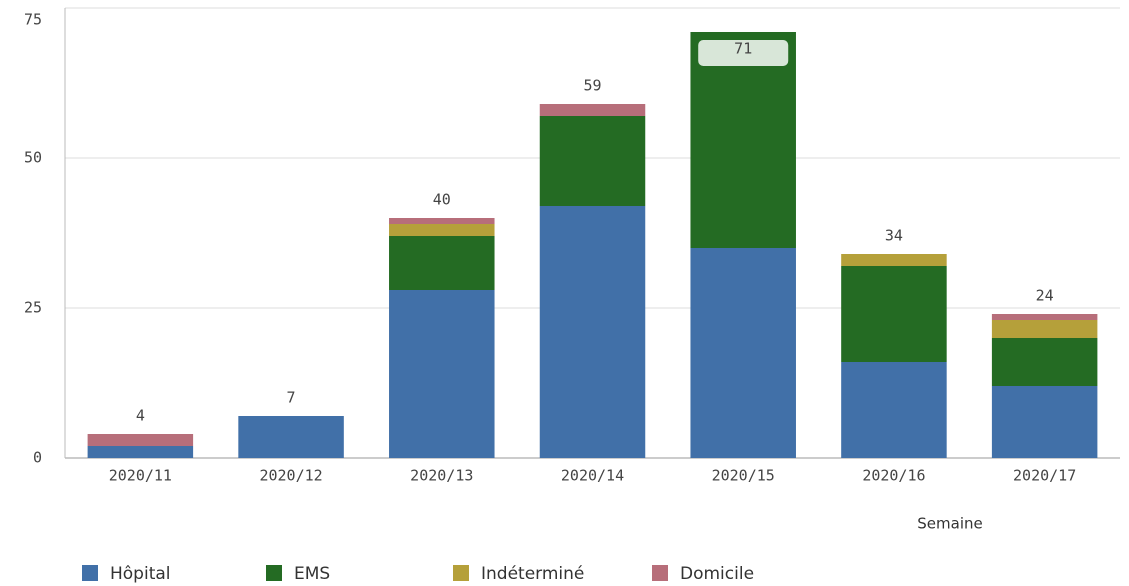  Describe the element at coordinates (290, 476) in the screenshot. I see `x-tick-label: 2020/12` at that location.